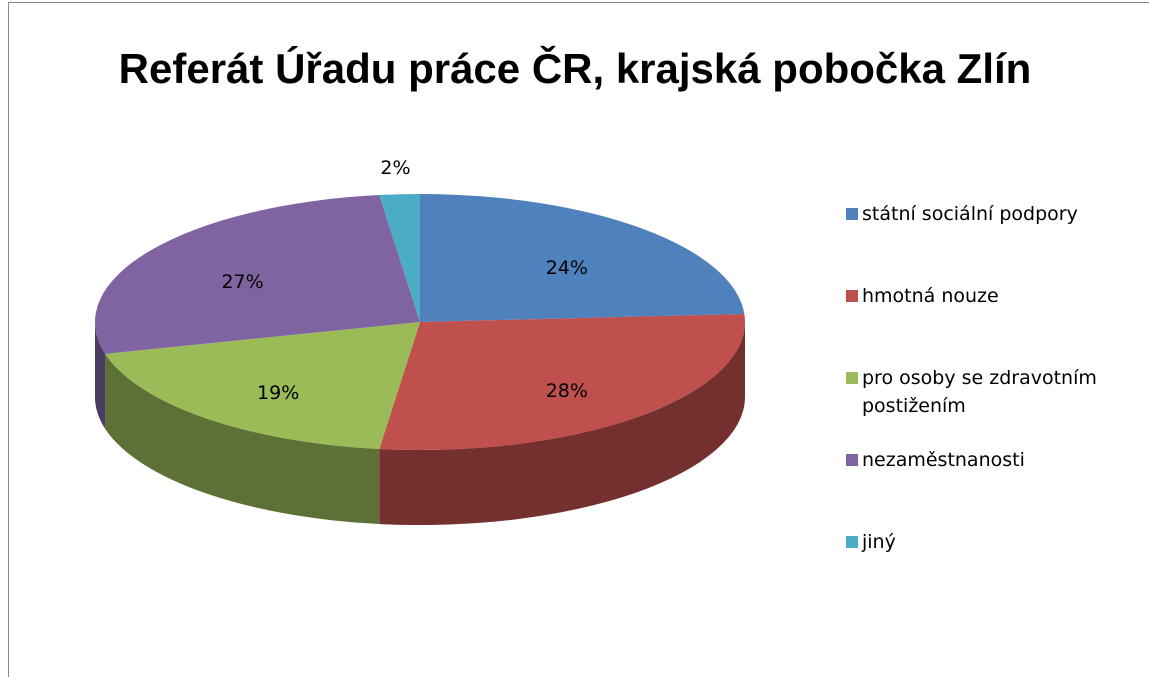  I want to click on data-label: 24%, so click(567, 268).